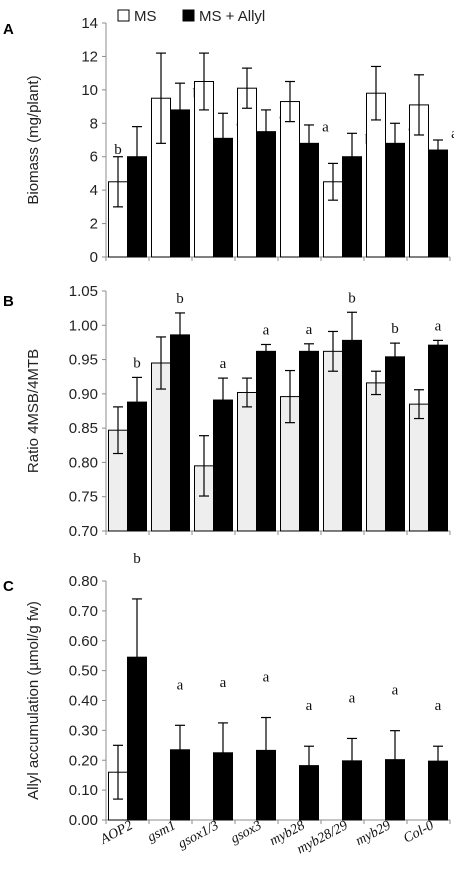  I want to click on panel-c-y-tick-label: 0.70, so click(83, 611).